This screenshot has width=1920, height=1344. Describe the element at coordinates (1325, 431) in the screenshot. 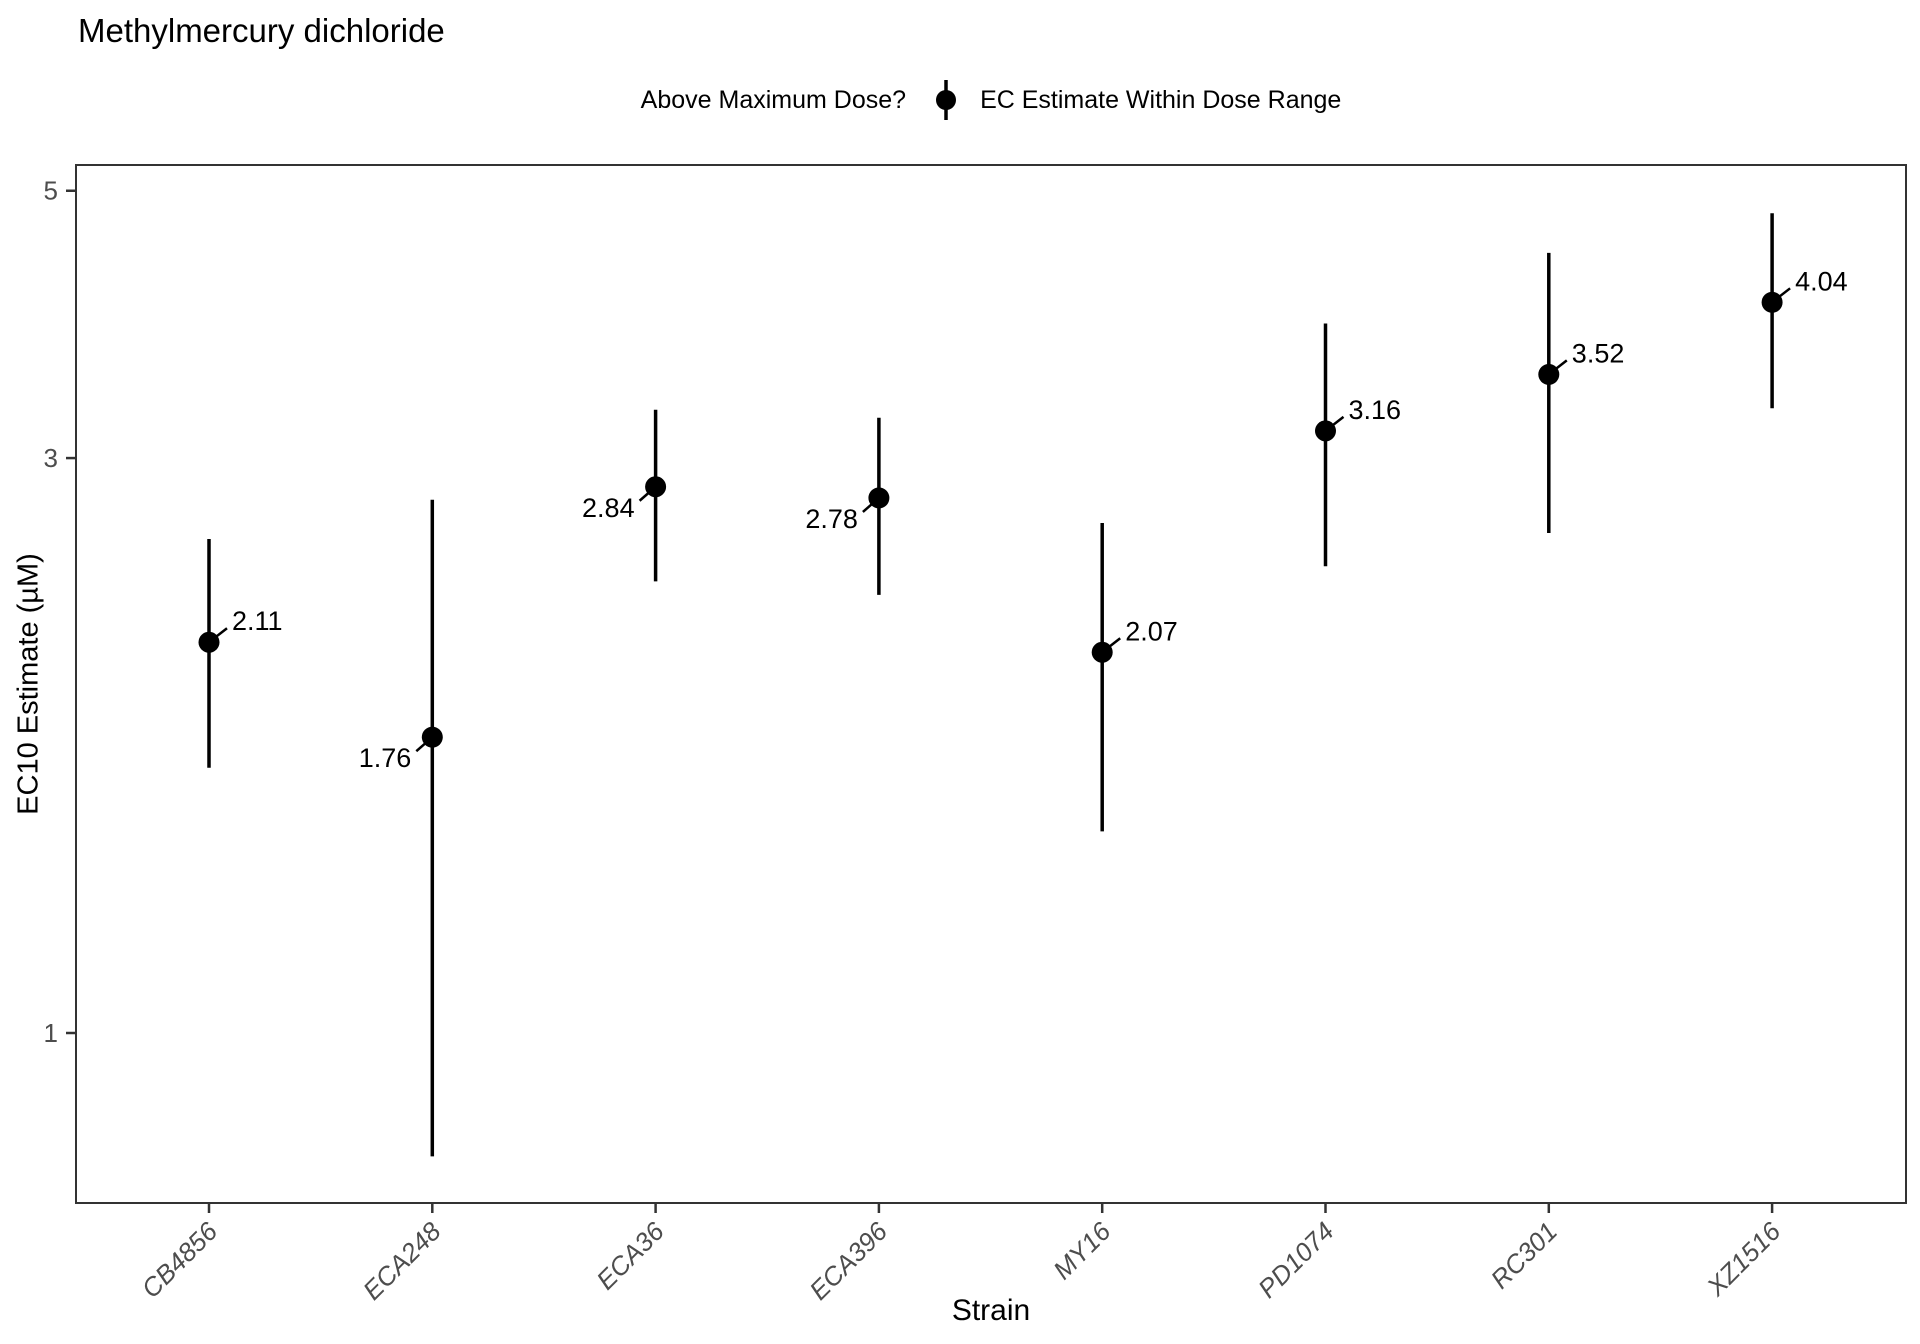

I see `data-point-PD1074` at that location.